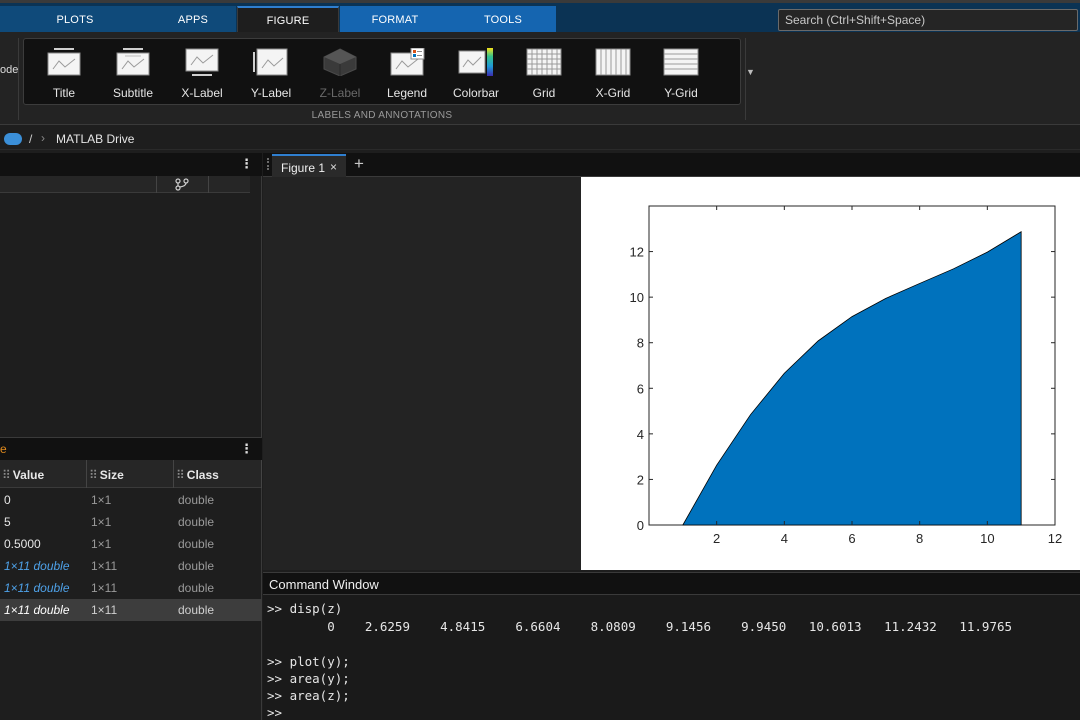 This screenshot has width=1080, height=720. Describe the element at coordinates (475, 62) in the screenshot. I see `colorbar-icon` at that location.